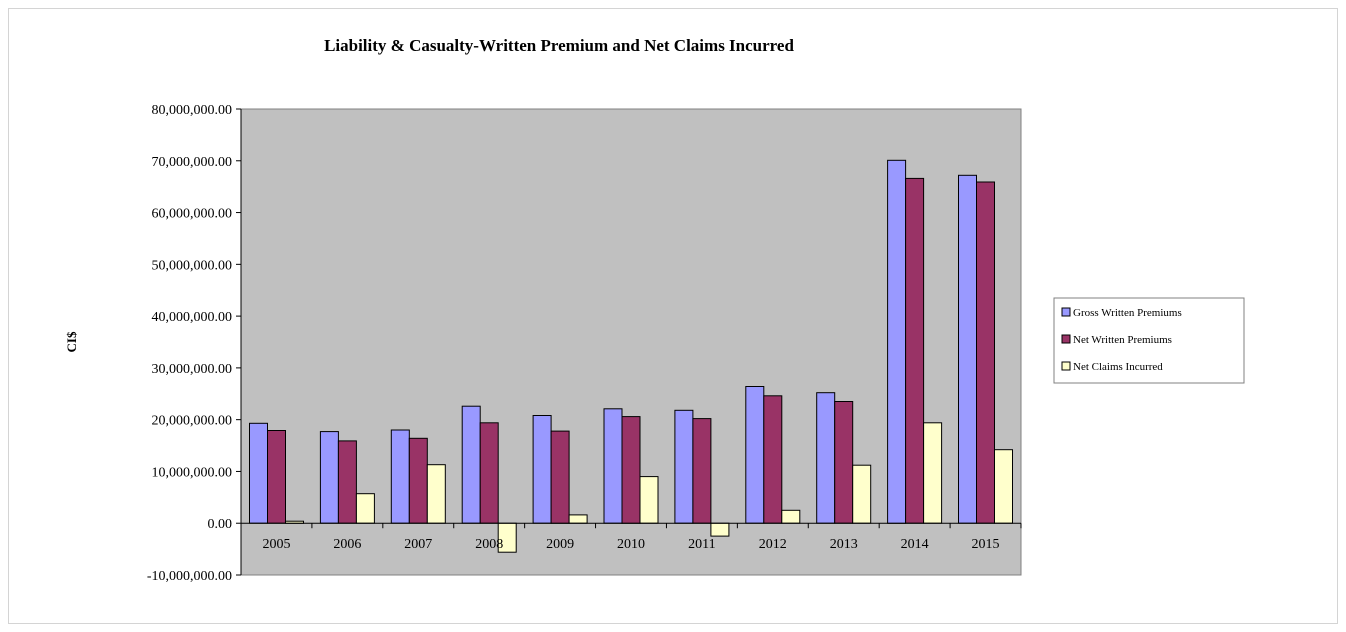 This screenshot has width=1346, height=632. I want to click on x-tick-label: 2015, so click(986, 544).